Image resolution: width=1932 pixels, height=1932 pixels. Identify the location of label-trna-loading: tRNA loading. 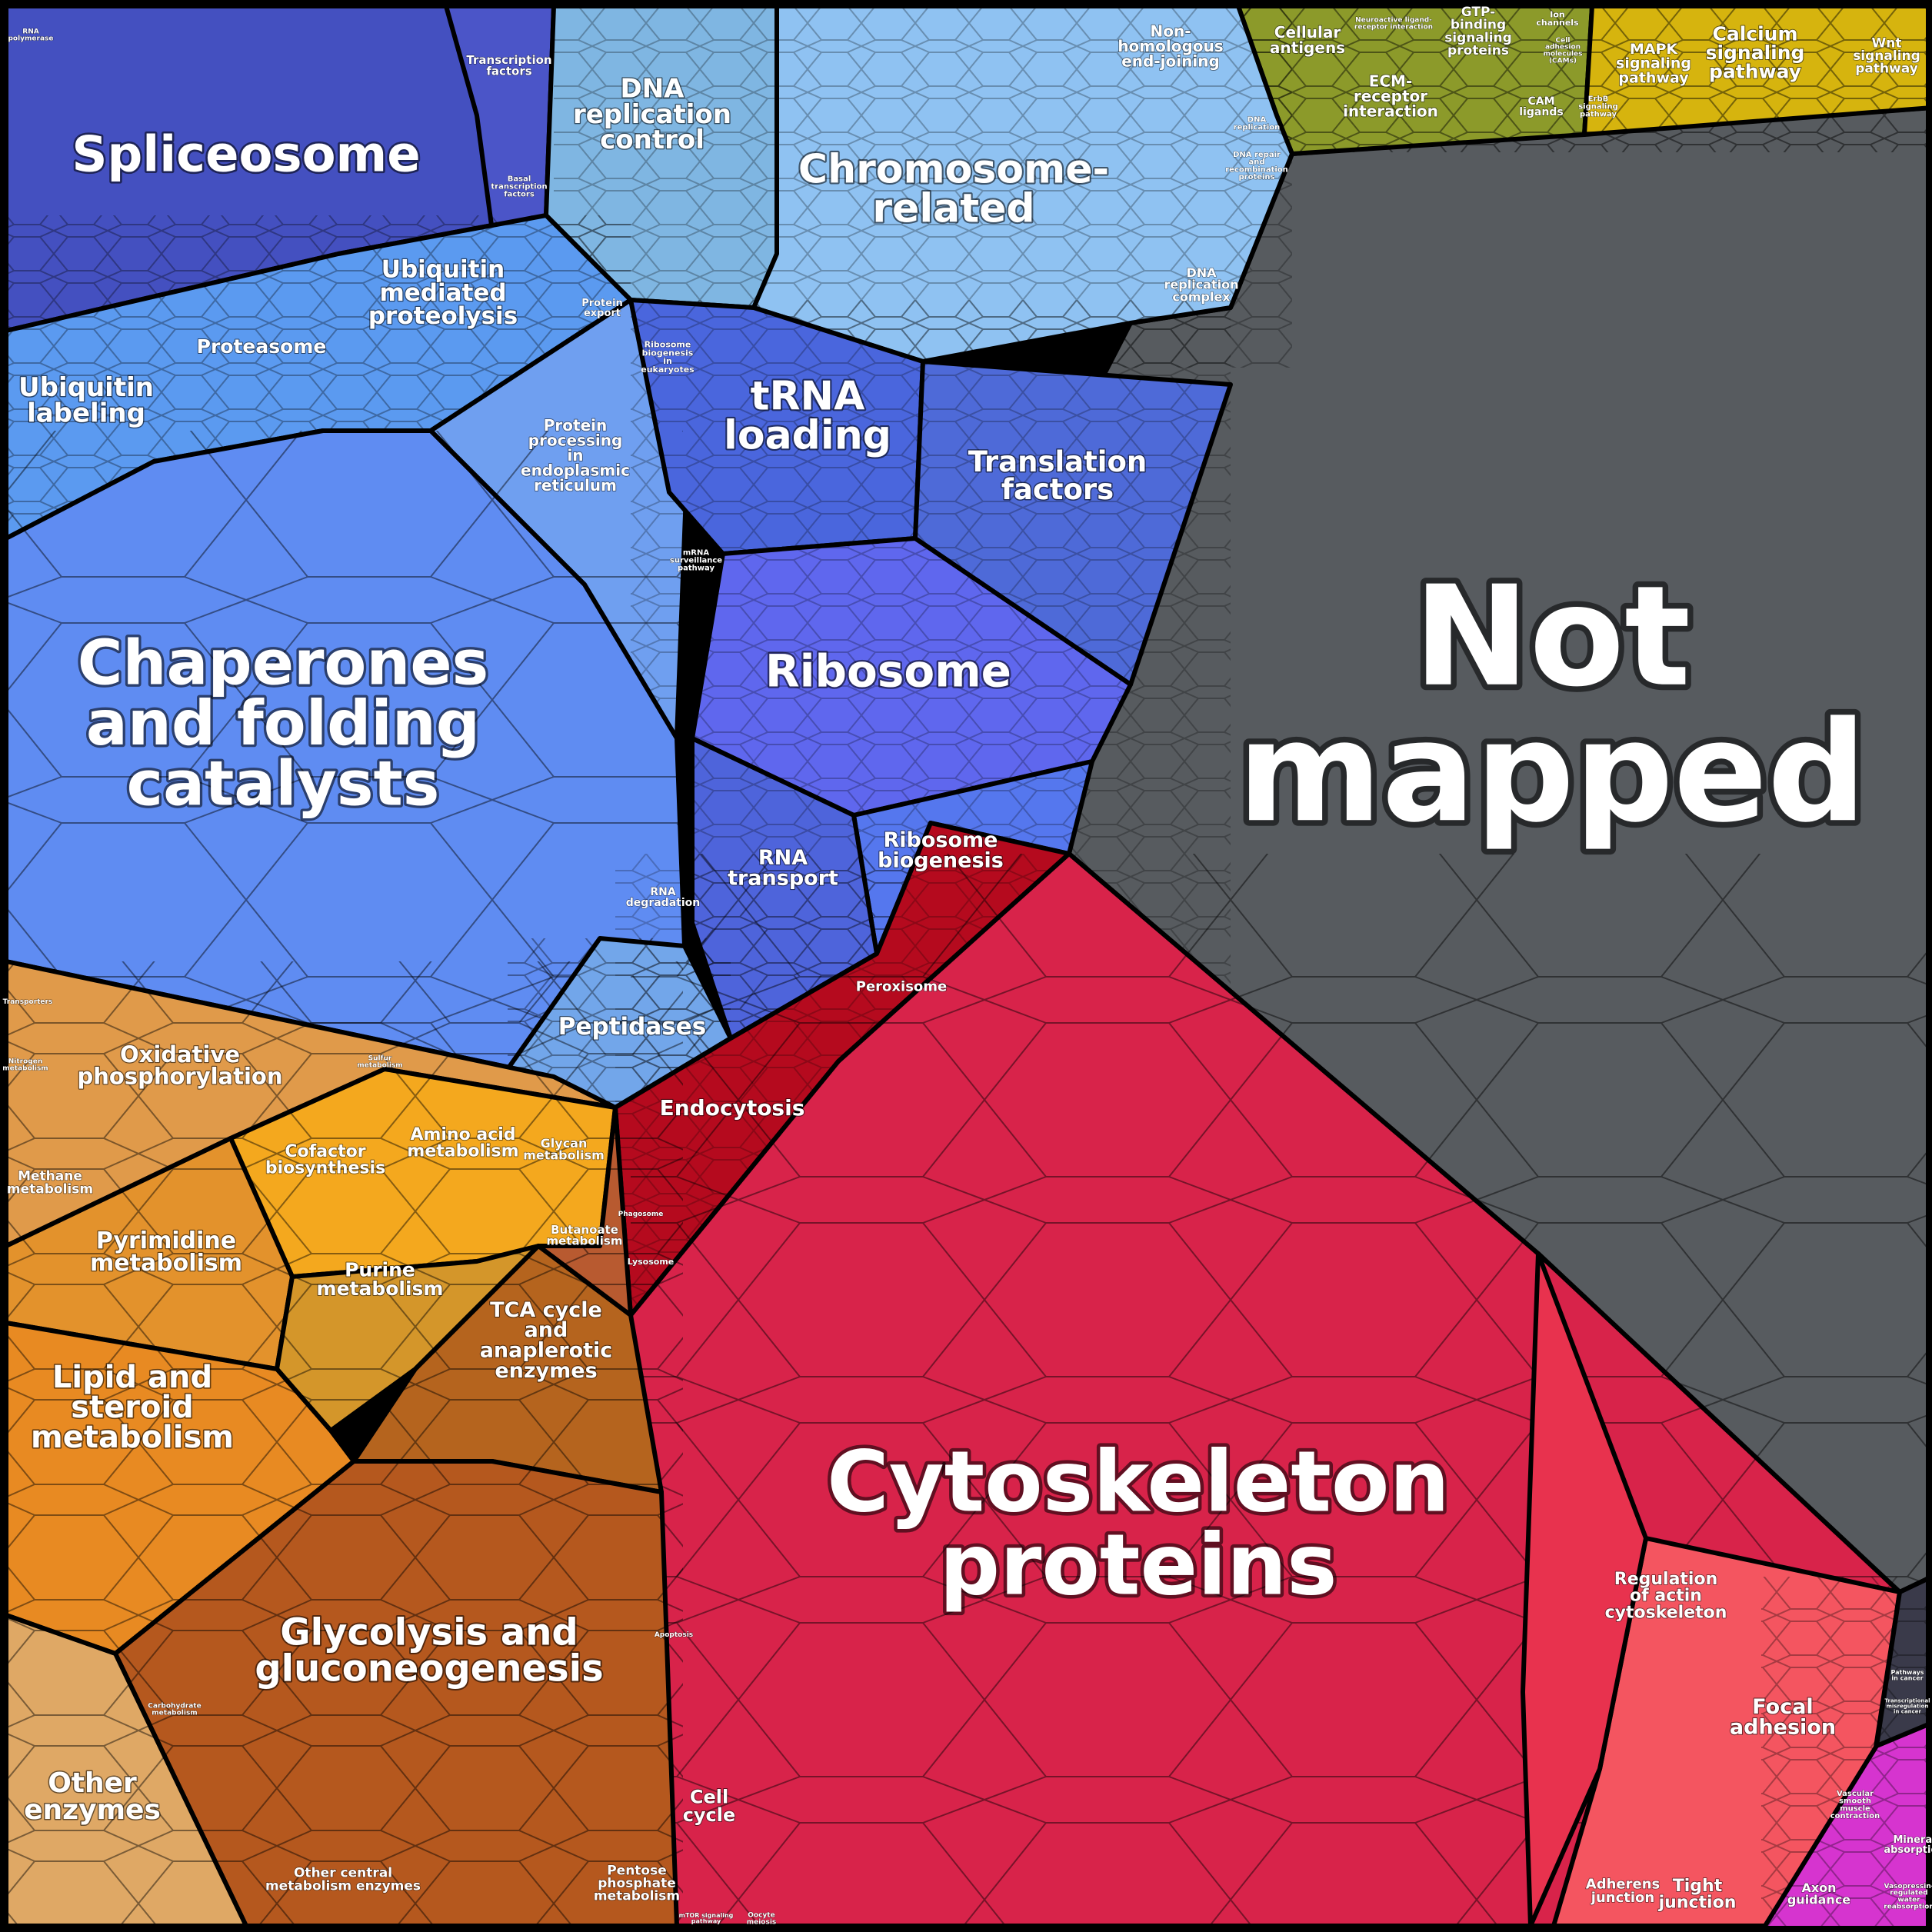
(807, 416).